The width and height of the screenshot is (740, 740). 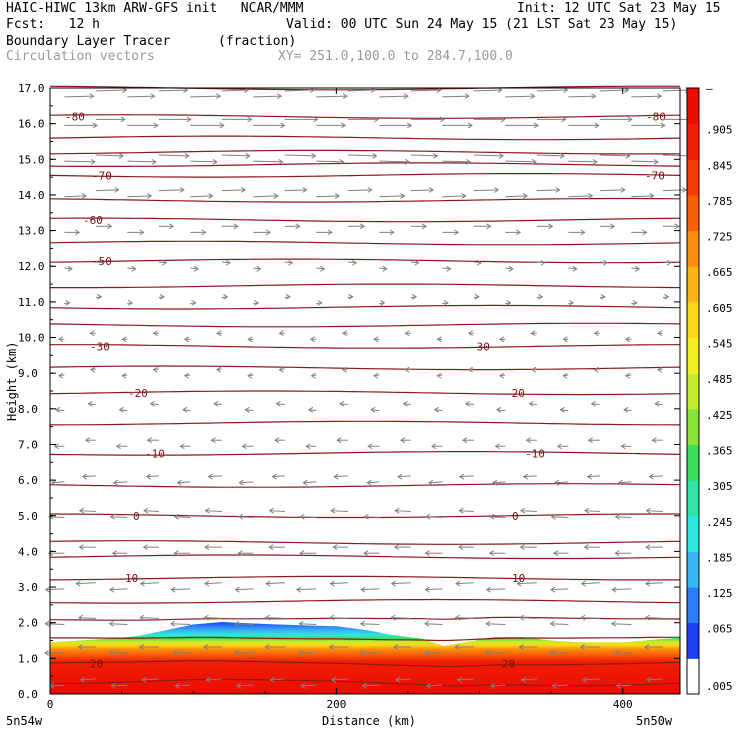 What do you see at coordinates (257, 41) in the screenshot?
I see `field-units-tracer: (fraction)` at bounding box center [257, 41].